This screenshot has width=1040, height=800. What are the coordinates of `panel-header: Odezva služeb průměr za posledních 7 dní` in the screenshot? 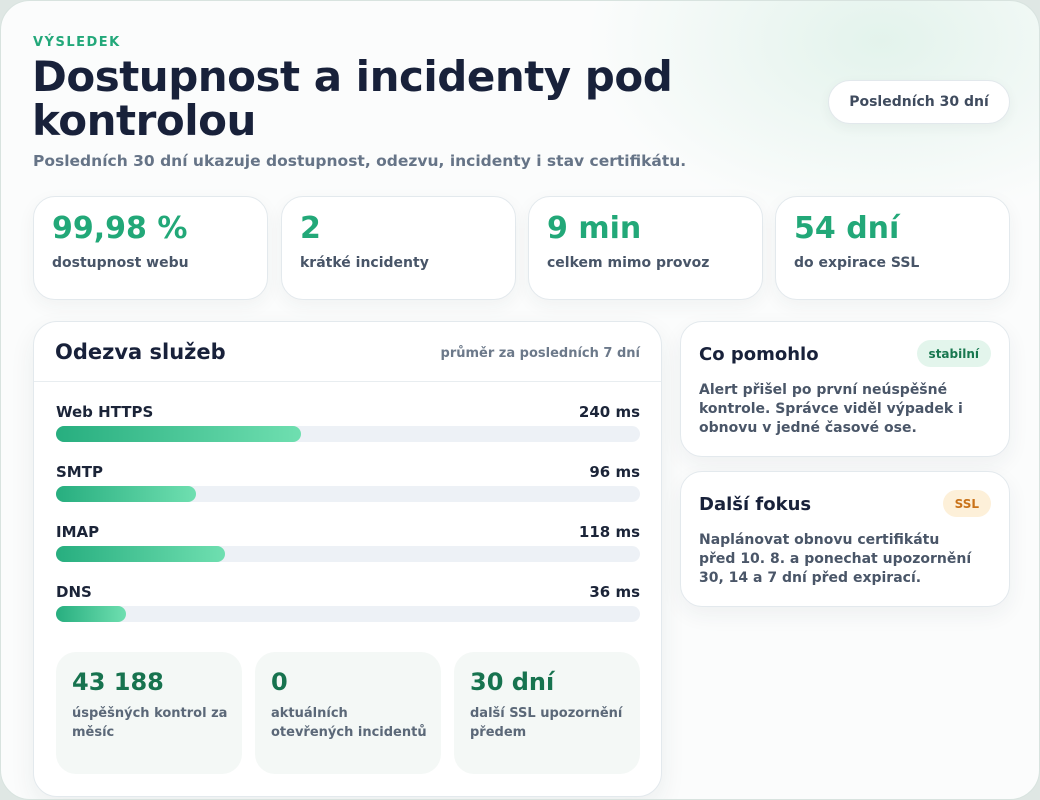 It's located at (347, 352).